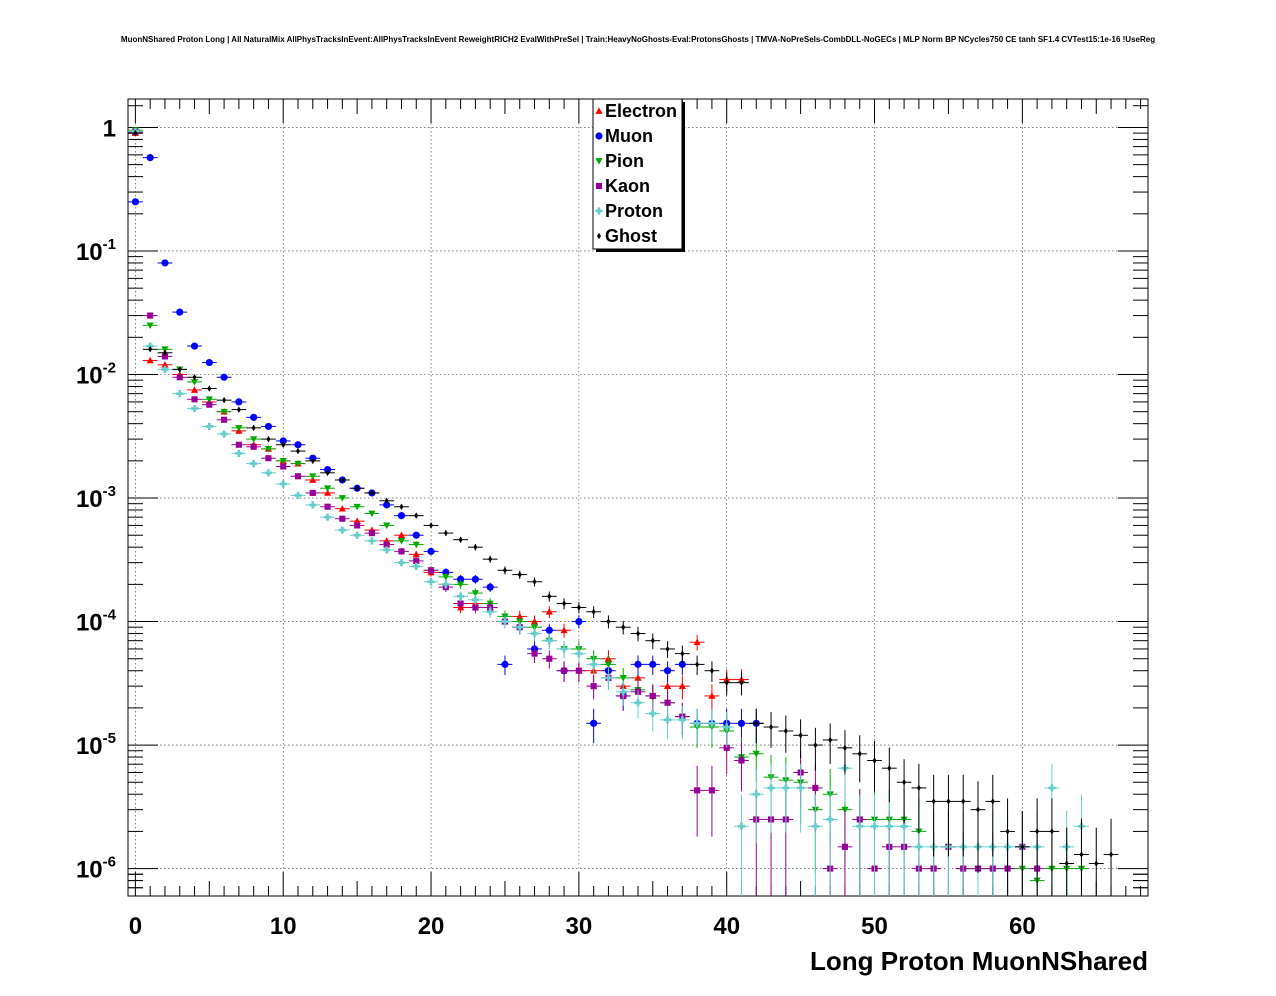 The width and height of the screenshot is (1276, 996). I want to click on y-tick-label: 1, so click(109, 128).